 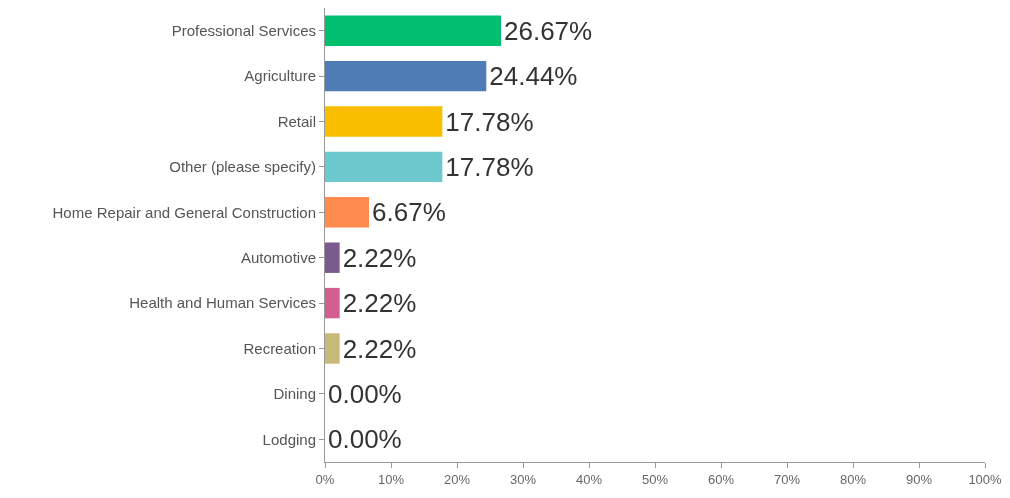 I want to click on x-tick-label: 50%, so click(x=655, y=479).